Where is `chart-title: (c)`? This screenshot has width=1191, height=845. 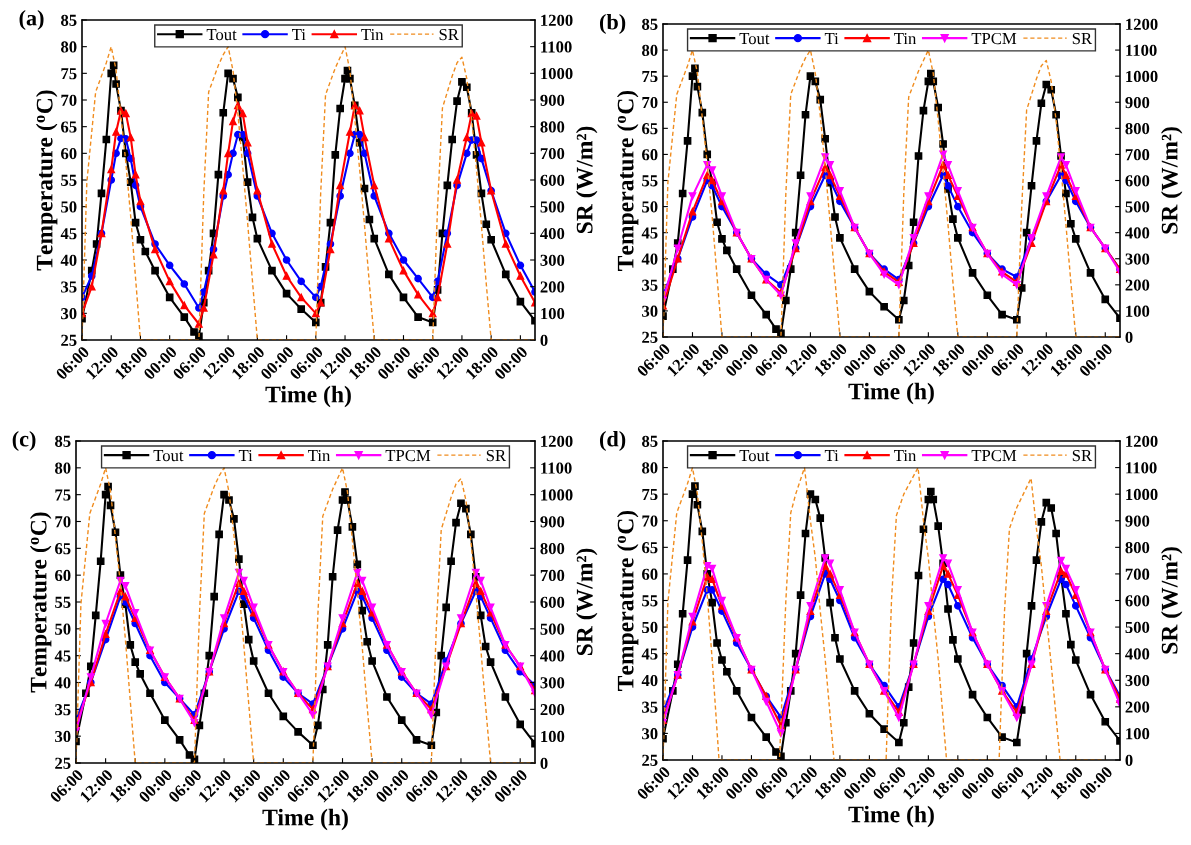
chart-title: (c) is located at coordinates (24, 441).